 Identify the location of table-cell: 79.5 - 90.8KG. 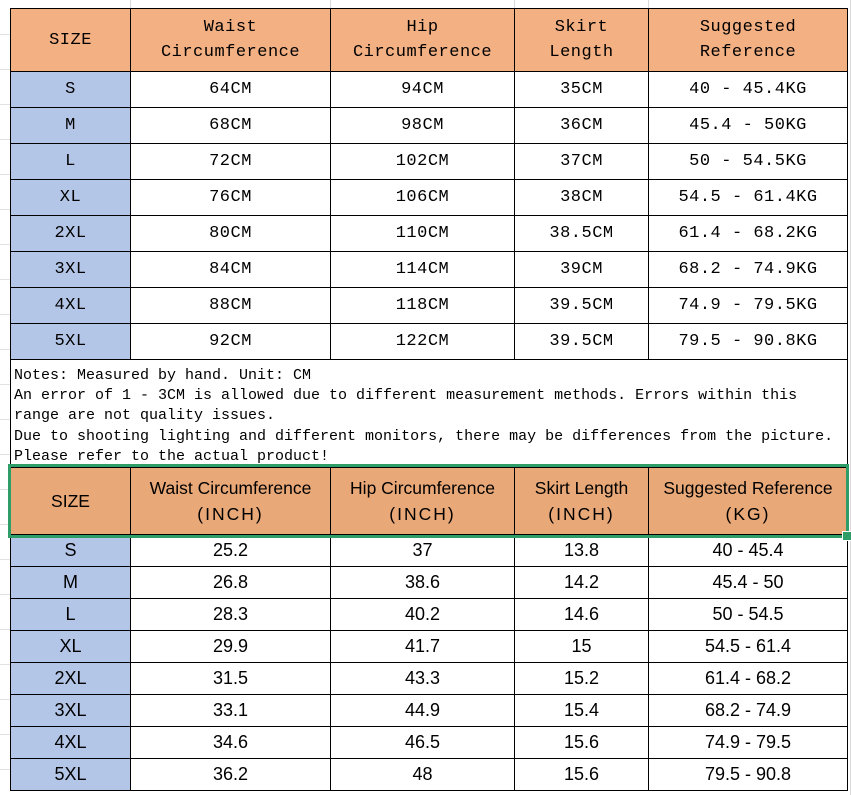
(748, 342).